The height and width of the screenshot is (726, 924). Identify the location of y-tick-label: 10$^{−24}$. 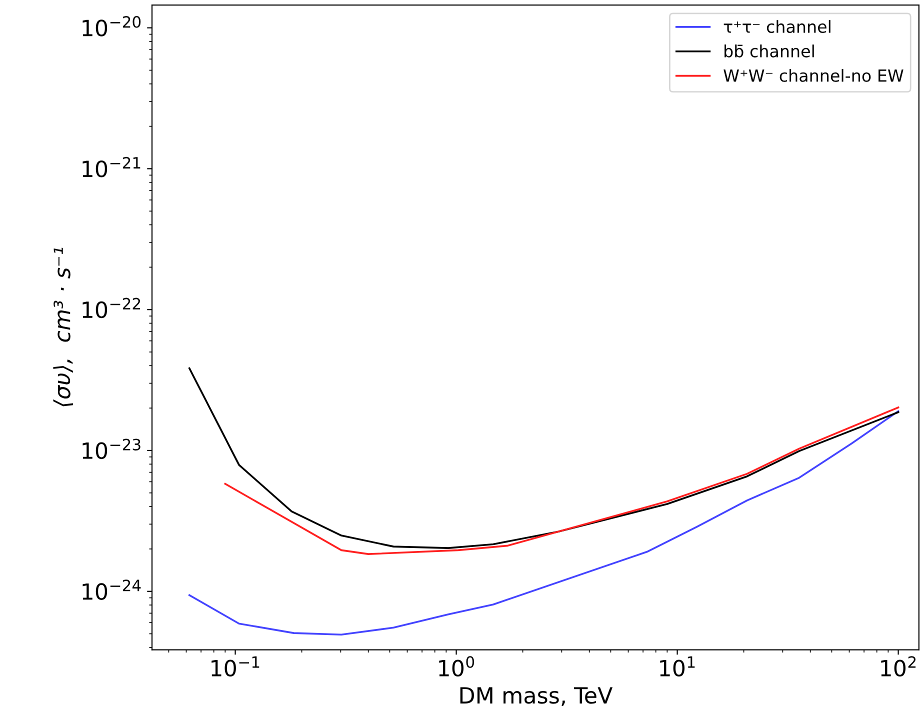
(111, 590).